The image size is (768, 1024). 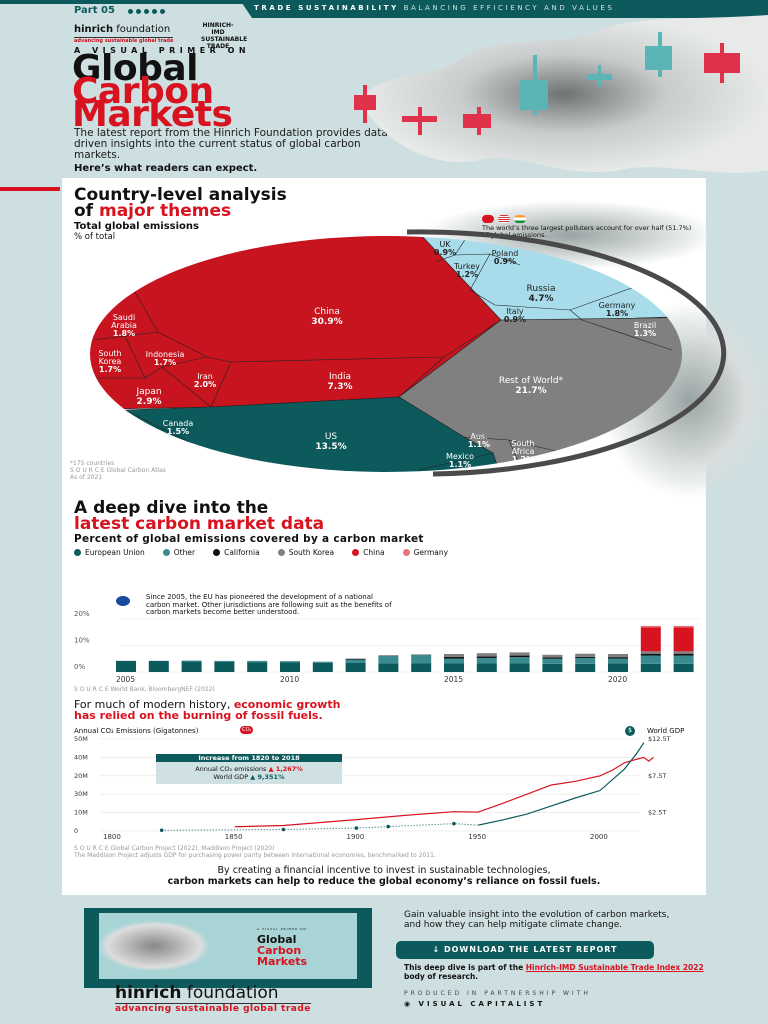 What do you see at coordinates (541, 294) in the screenshot?
I see `label-russia: Russia 4.7%` at bounding box center [541, 294].